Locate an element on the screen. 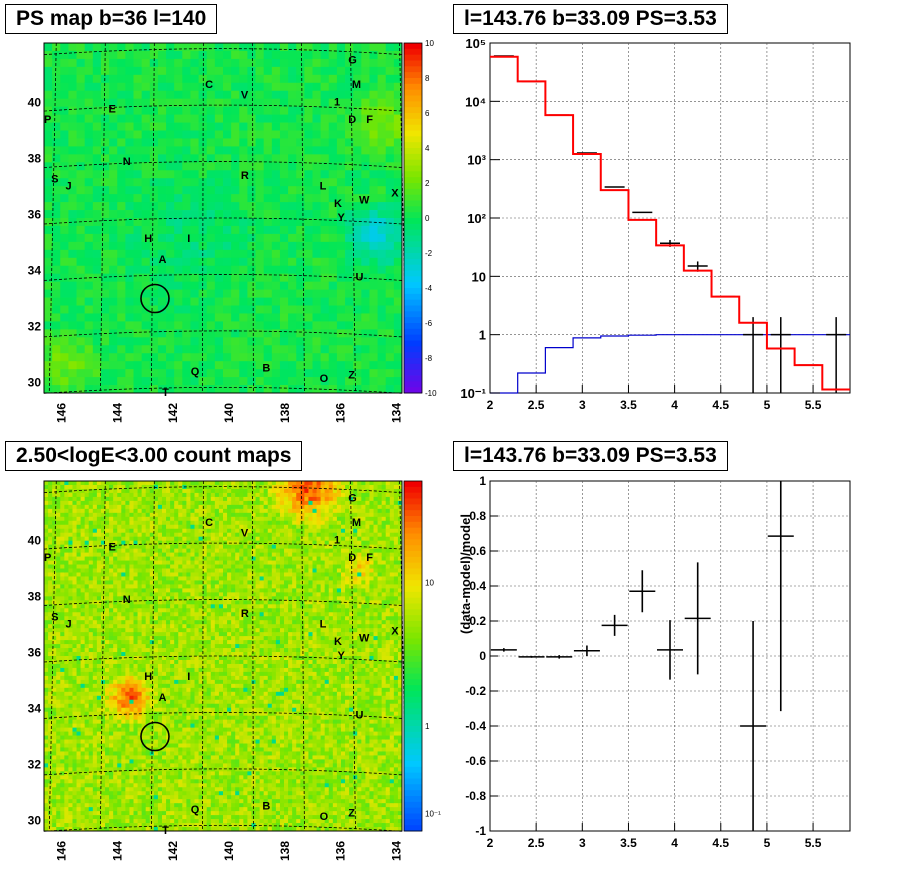 Image resolution: width=898 pixels, height=875 pixels. longitude-line is located at coordinates (102, 218).